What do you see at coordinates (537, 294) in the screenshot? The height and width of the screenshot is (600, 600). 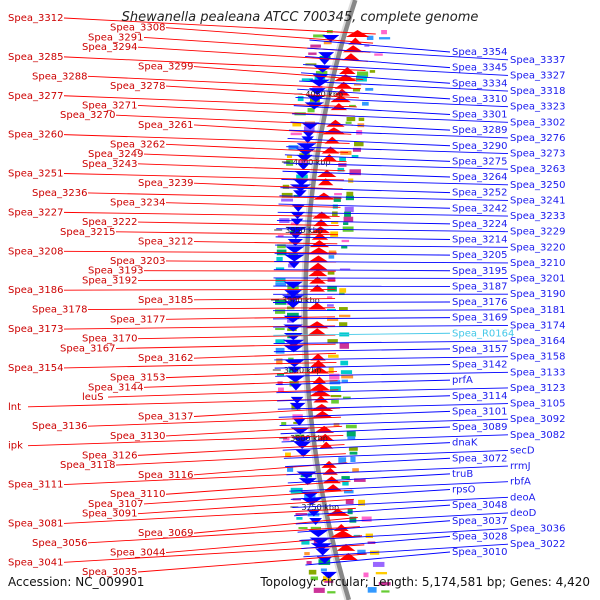 I see `gene-label-right: Spea_3190` at bounding box center [537, 294].